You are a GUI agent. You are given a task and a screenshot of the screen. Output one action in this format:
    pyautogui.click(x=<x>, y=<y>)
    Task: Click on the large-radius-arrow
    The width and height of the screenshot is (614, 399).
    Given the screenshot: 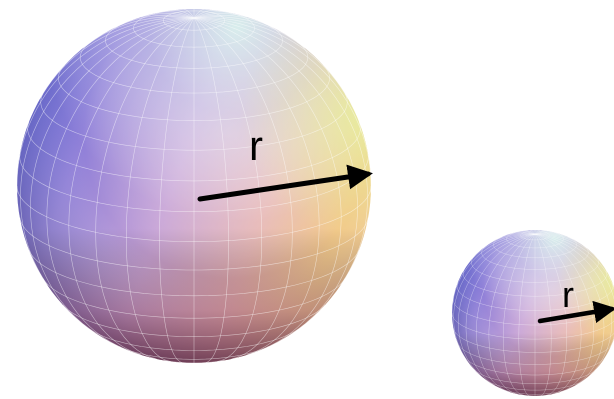 What is the action you would take?
    pyautogui.click(x=285, y=183)
    